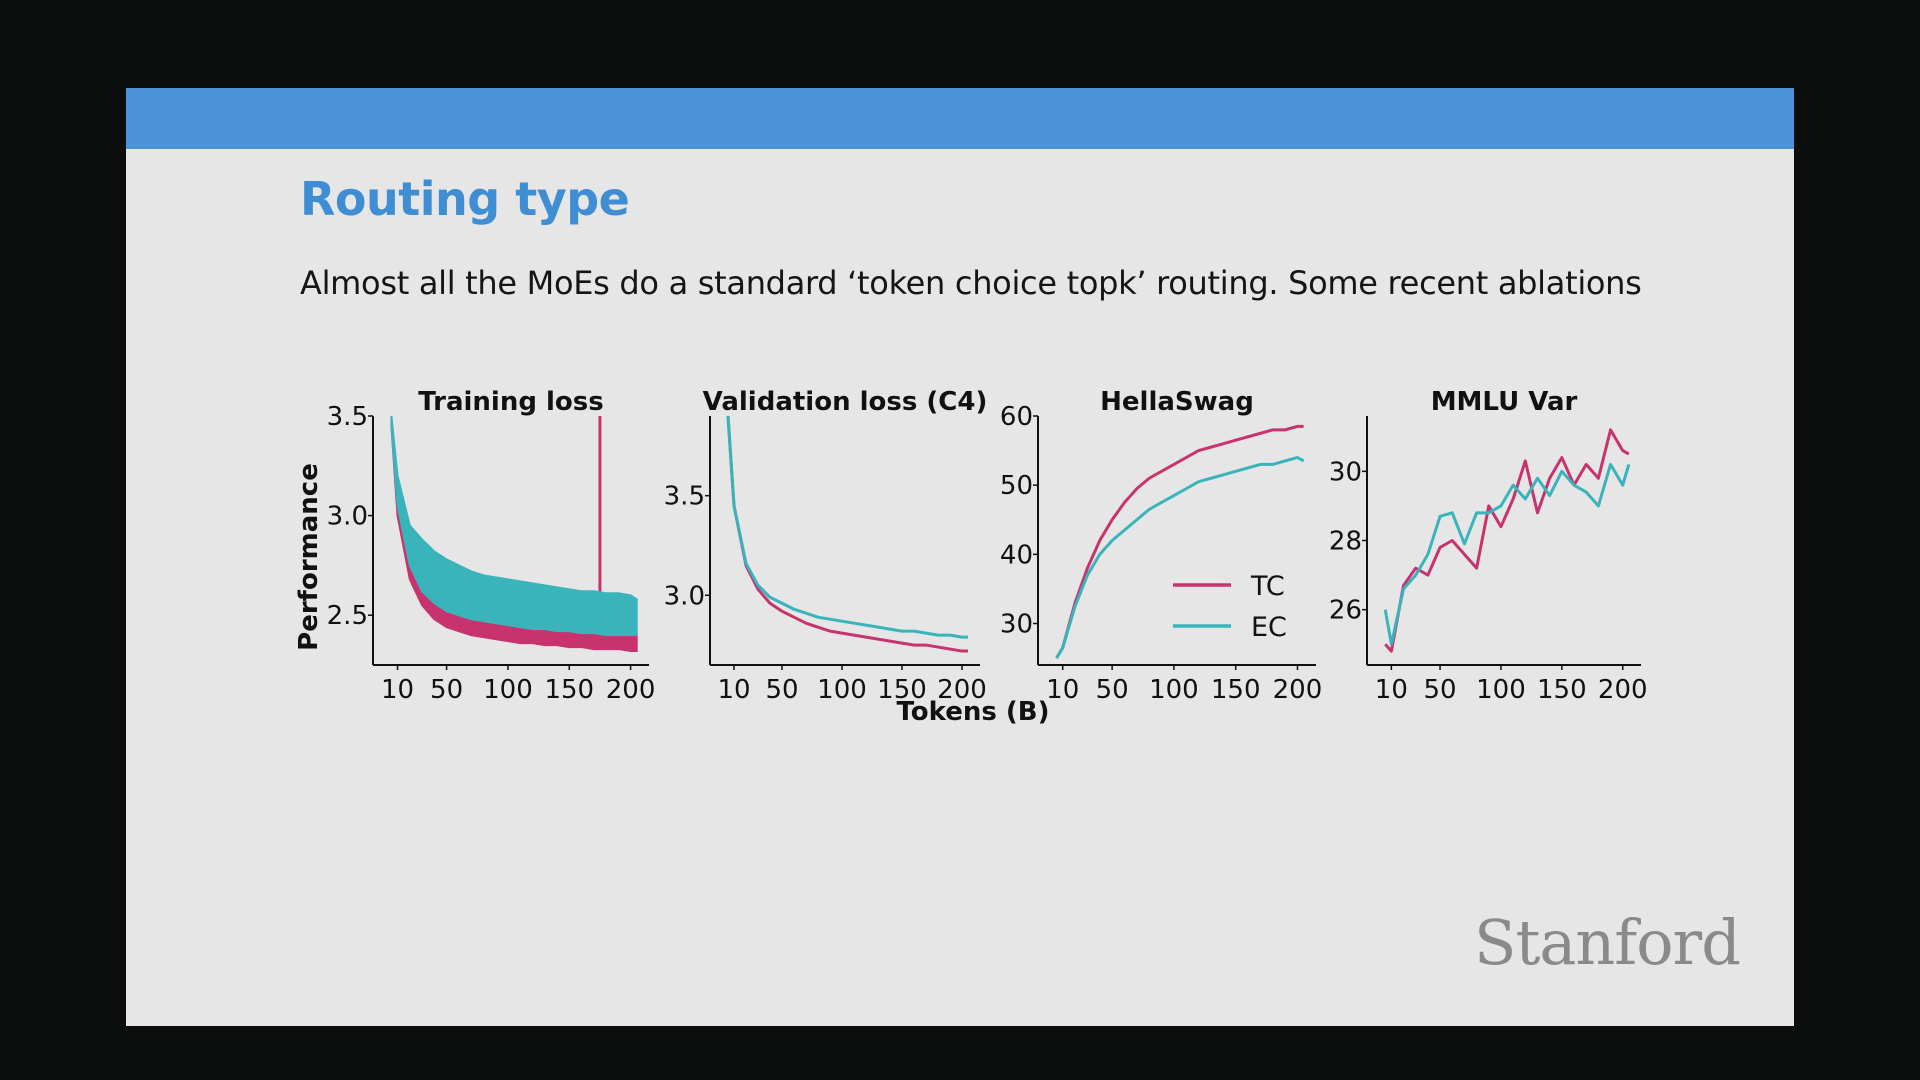 The image size is (1920, 1080). What do you see at coordinates (973, 712) in the screenshot?
I see `x-axis-label: Tokens (B)` at bounding box center [973, 712].